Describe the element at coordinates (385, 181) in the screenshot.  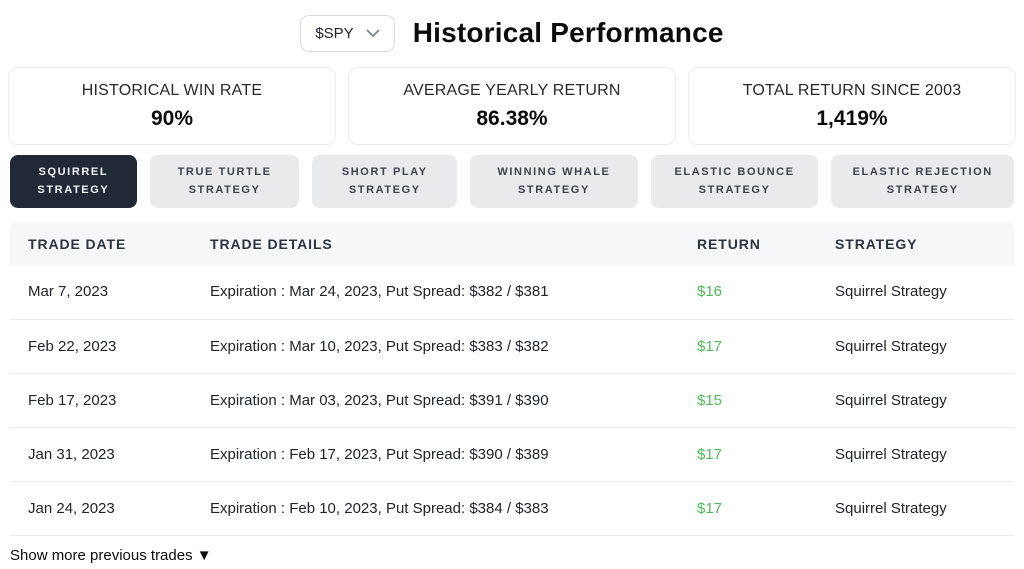
I see `tab-short-play-strategy: SHORT PLAY STRATEGY` at that location.